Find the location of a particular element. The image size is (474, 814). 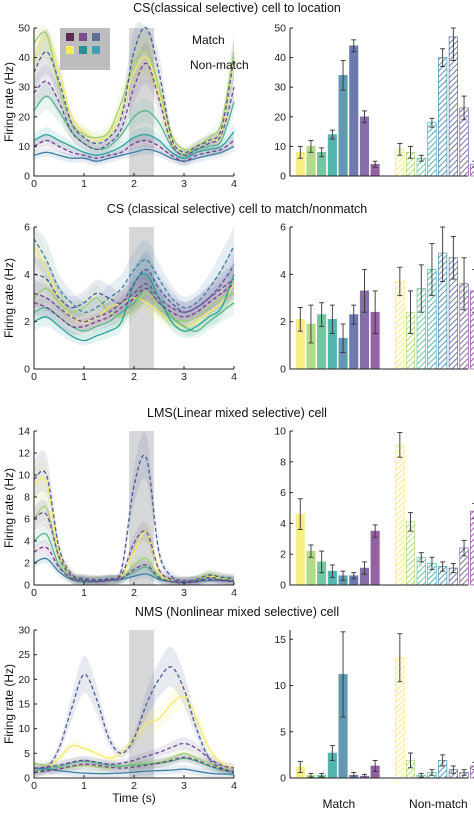

y-tick-label: 30 is located at coordinates (24, 88).